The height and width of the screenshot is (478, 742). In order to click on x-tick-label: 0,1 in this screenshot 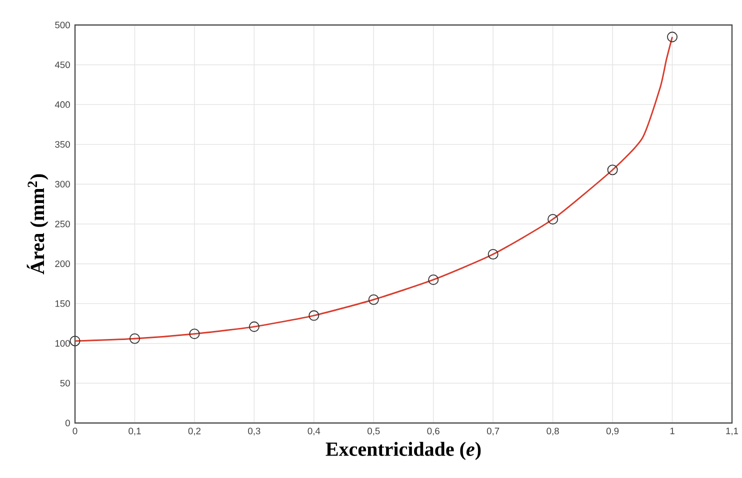, I will do `click(134, 432)`.